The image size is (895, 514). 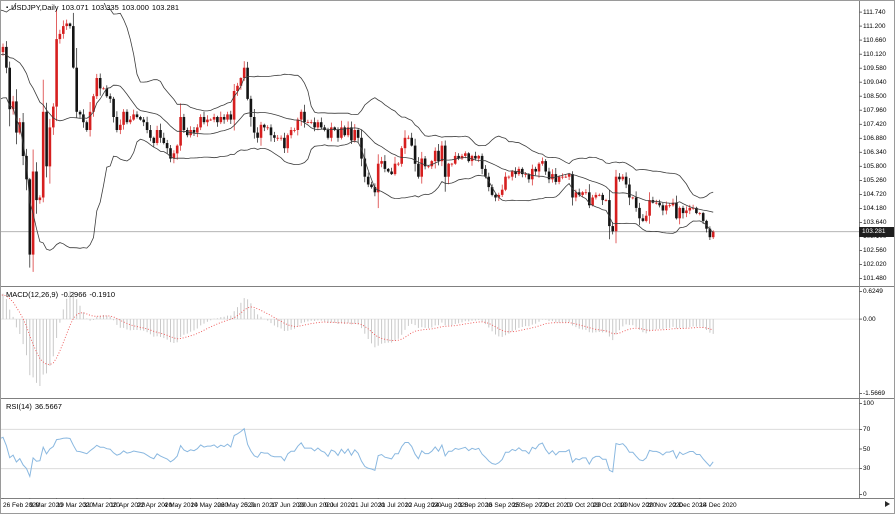 I want to click on date-axis-label: 31 Mar 2020, so click(x=101, y=505).